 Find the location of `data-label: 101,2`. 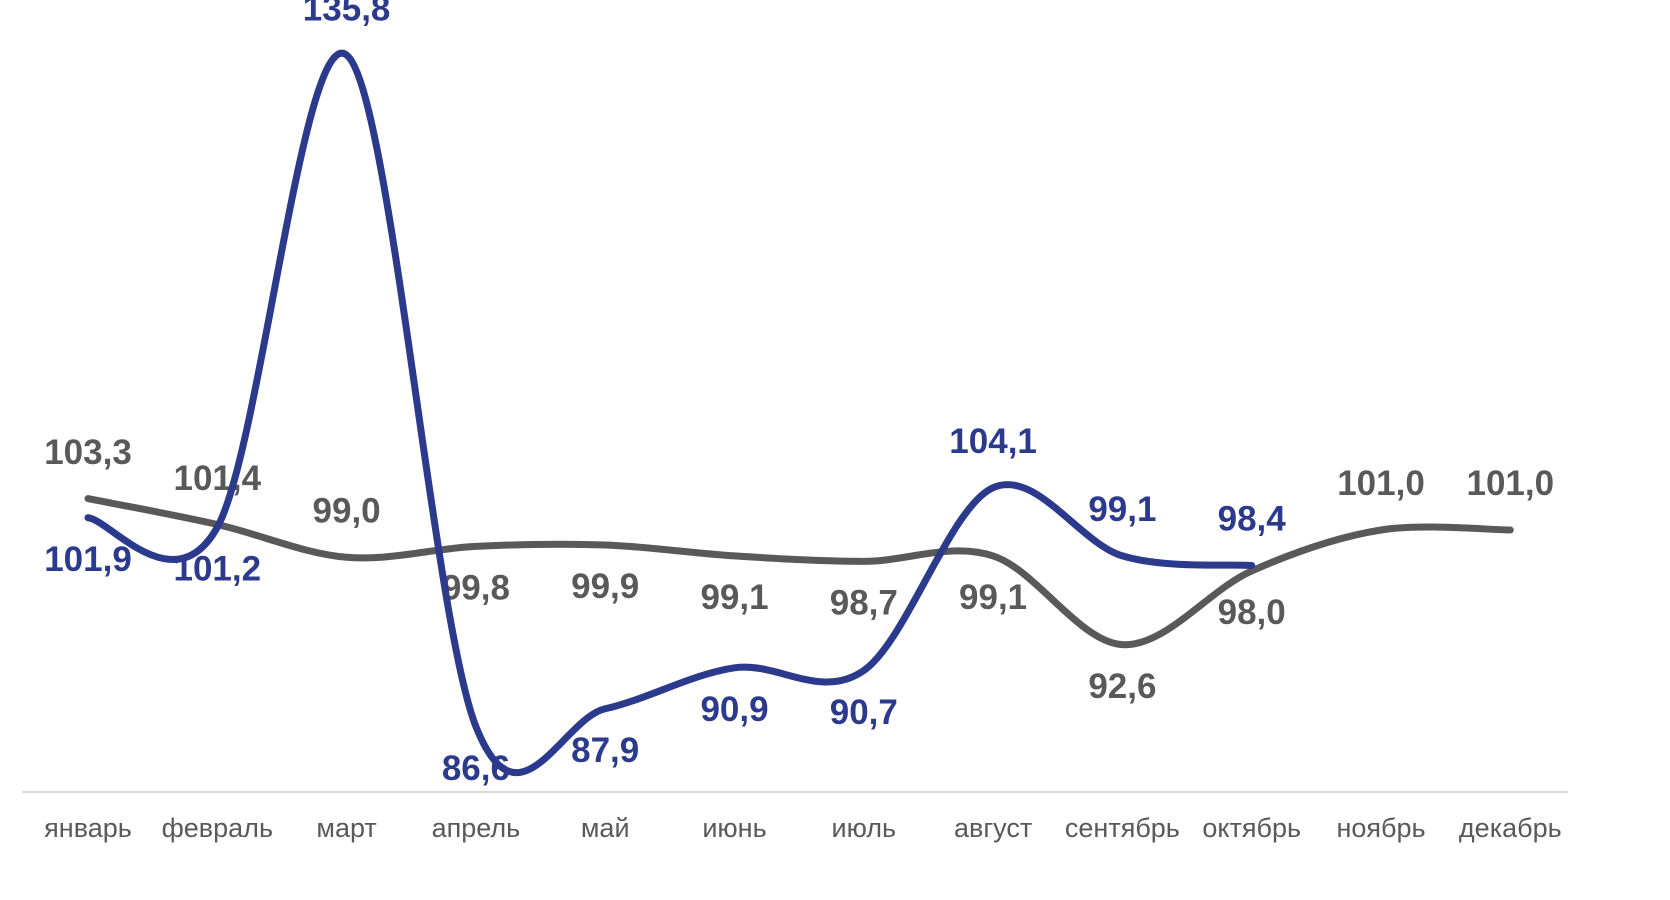

data-label: 101,2 is located at coordinates (218, 569).